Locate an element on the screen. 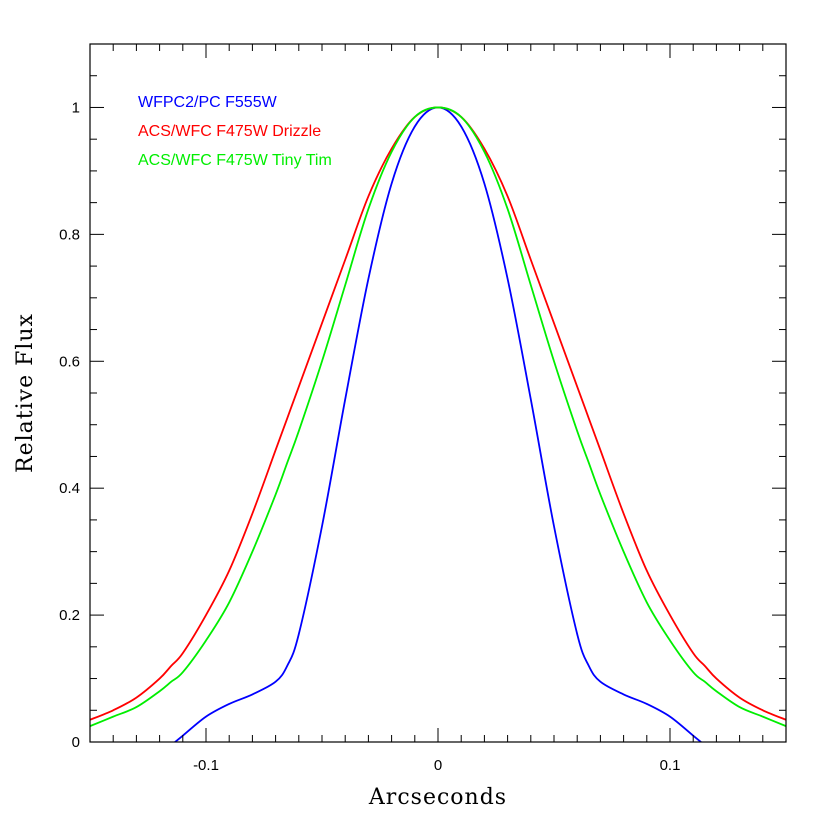  x-tick-label: -0.1 is located at coordinates (206, 765).